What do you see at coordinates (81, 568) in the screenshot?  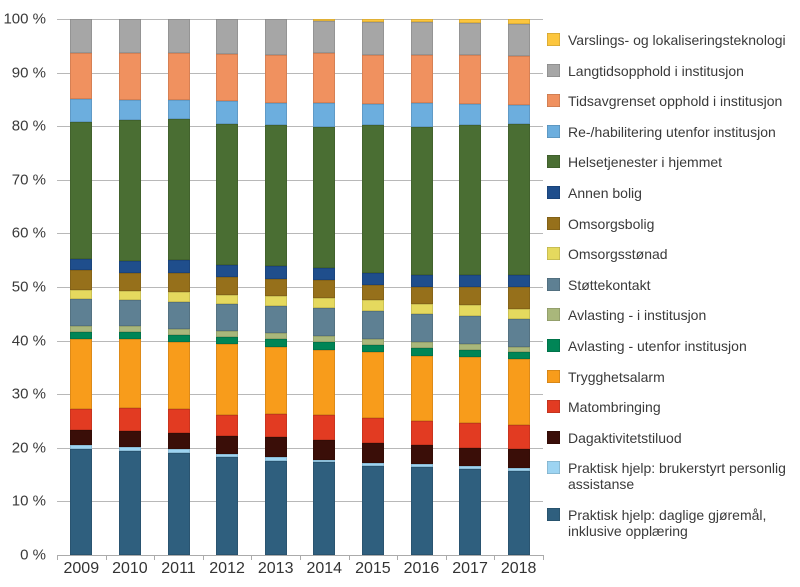 I see `x-axis-category-label: 2009` at bounding box center [81, 568].